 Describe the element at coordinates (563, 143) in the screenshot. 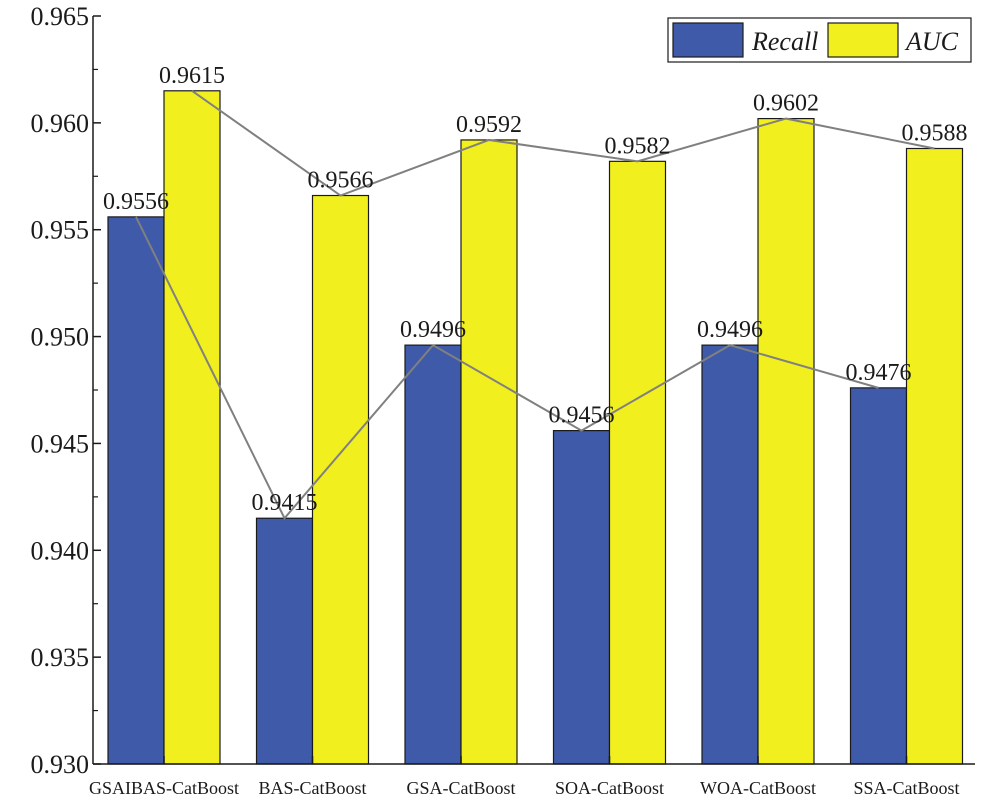

I see `trend-line-auc` at that location.